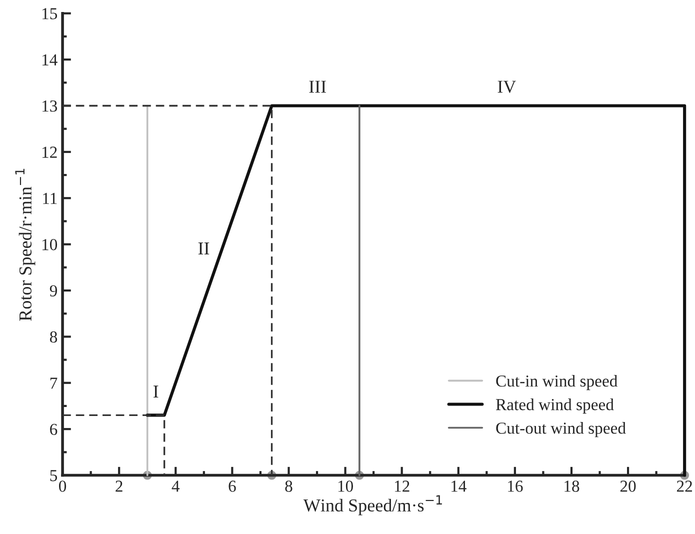  Describe the element at coordinates (50, 60) in the screenshot. I see `y-tick-label: 14` at that location.